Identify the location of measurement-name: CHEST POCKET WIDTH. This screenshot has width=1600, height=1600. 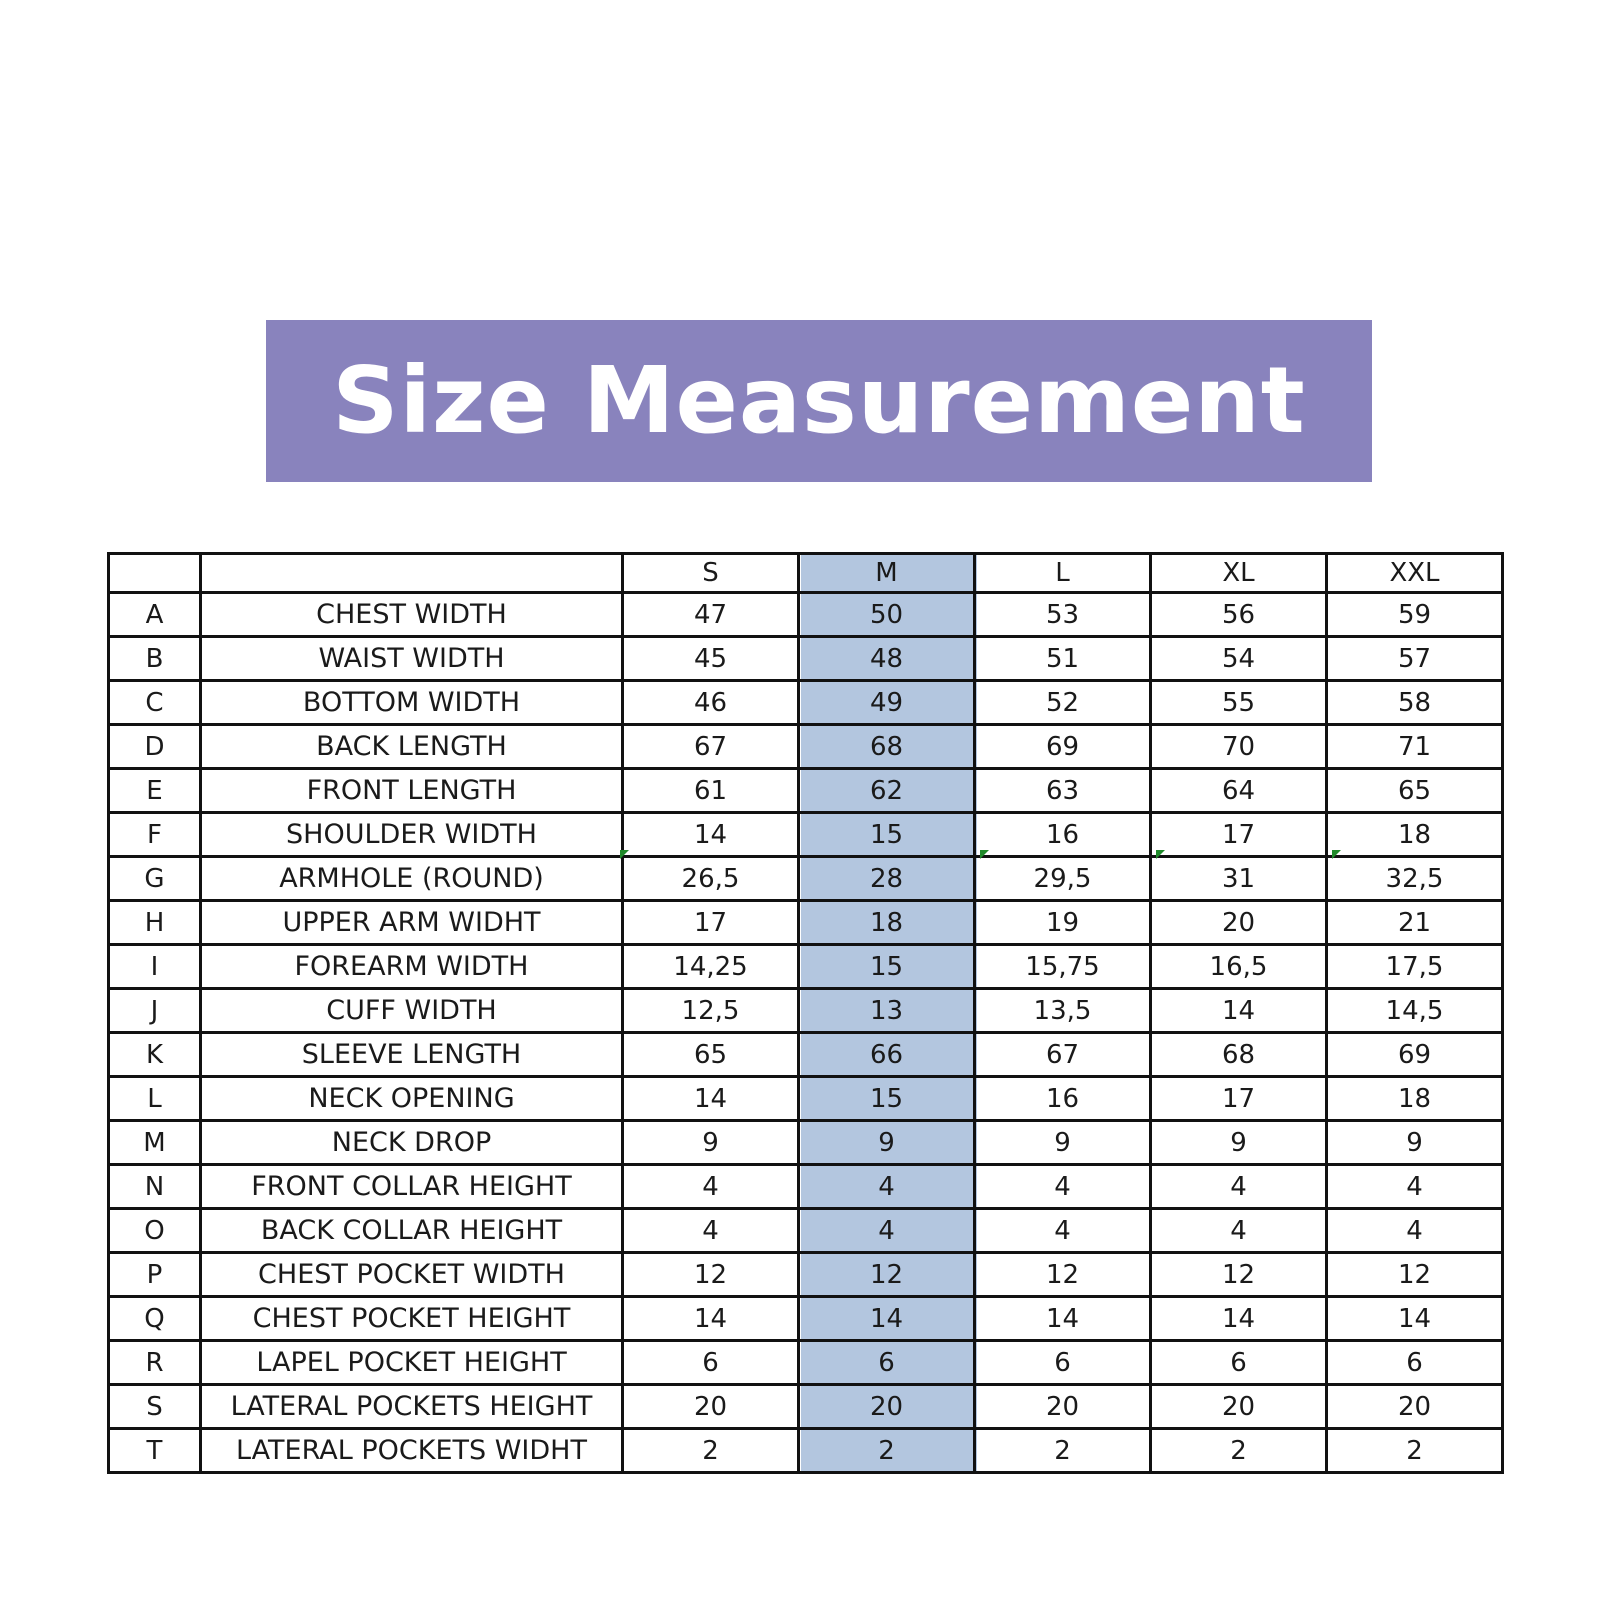
(411, 1274).